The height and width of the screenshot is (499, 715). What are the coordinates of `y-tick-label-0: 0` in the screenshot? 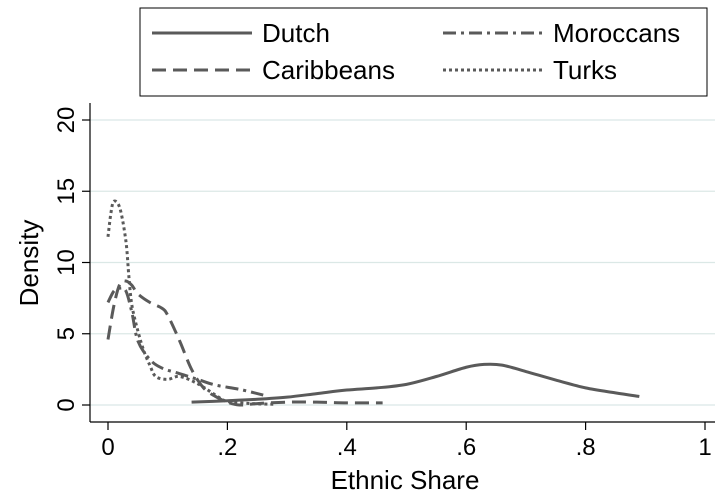 It's located at (66, 404).